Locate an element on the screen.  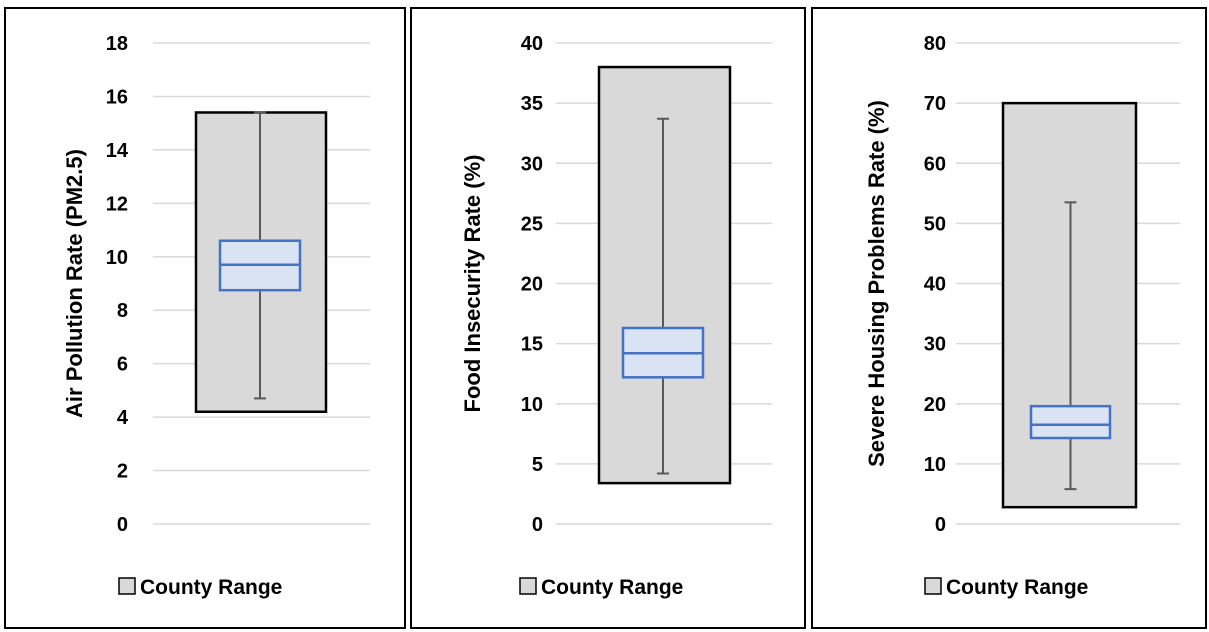
y-tick-label: 15 is located at coordinates (532, 345).